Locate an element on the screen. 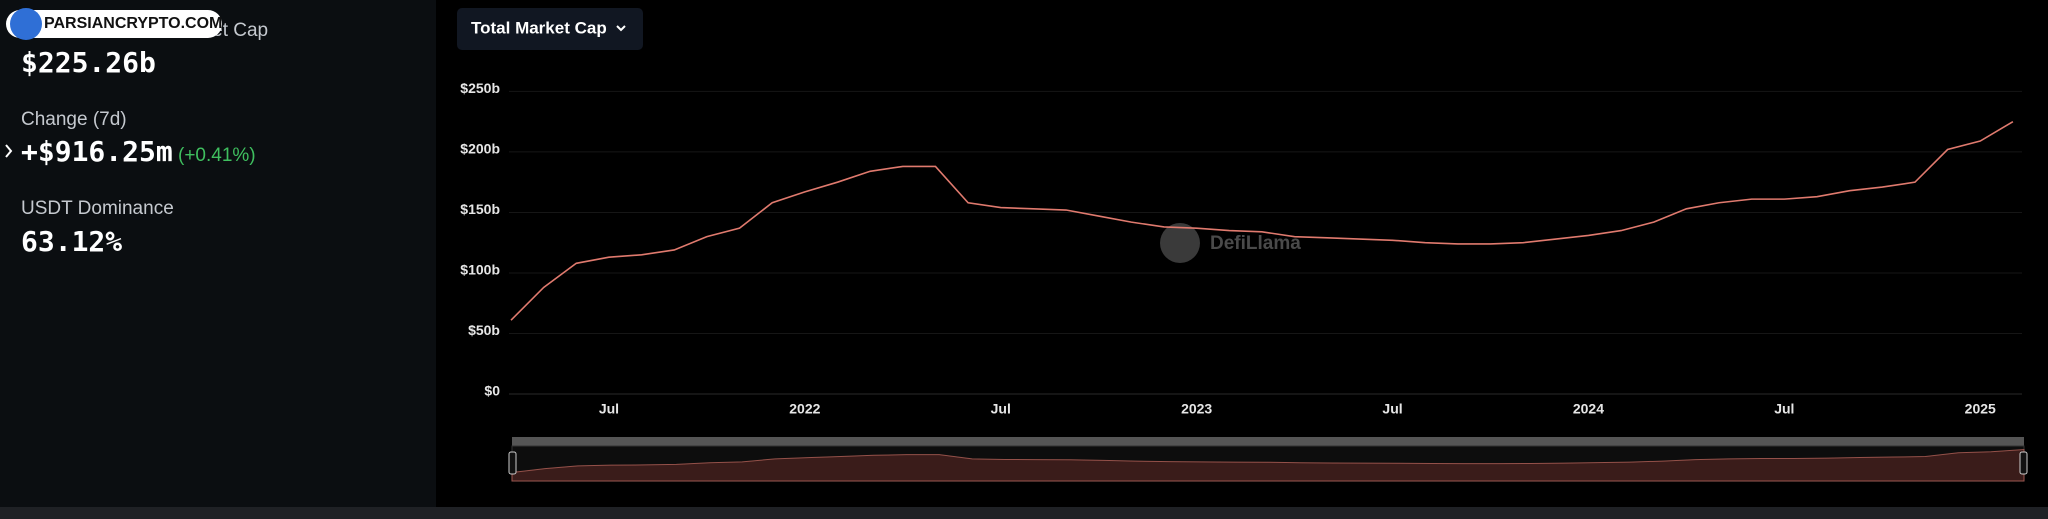 Image resolution: width=2048 pixels, height=519 pixels. brush-series is located at coordinates (1268, 465).